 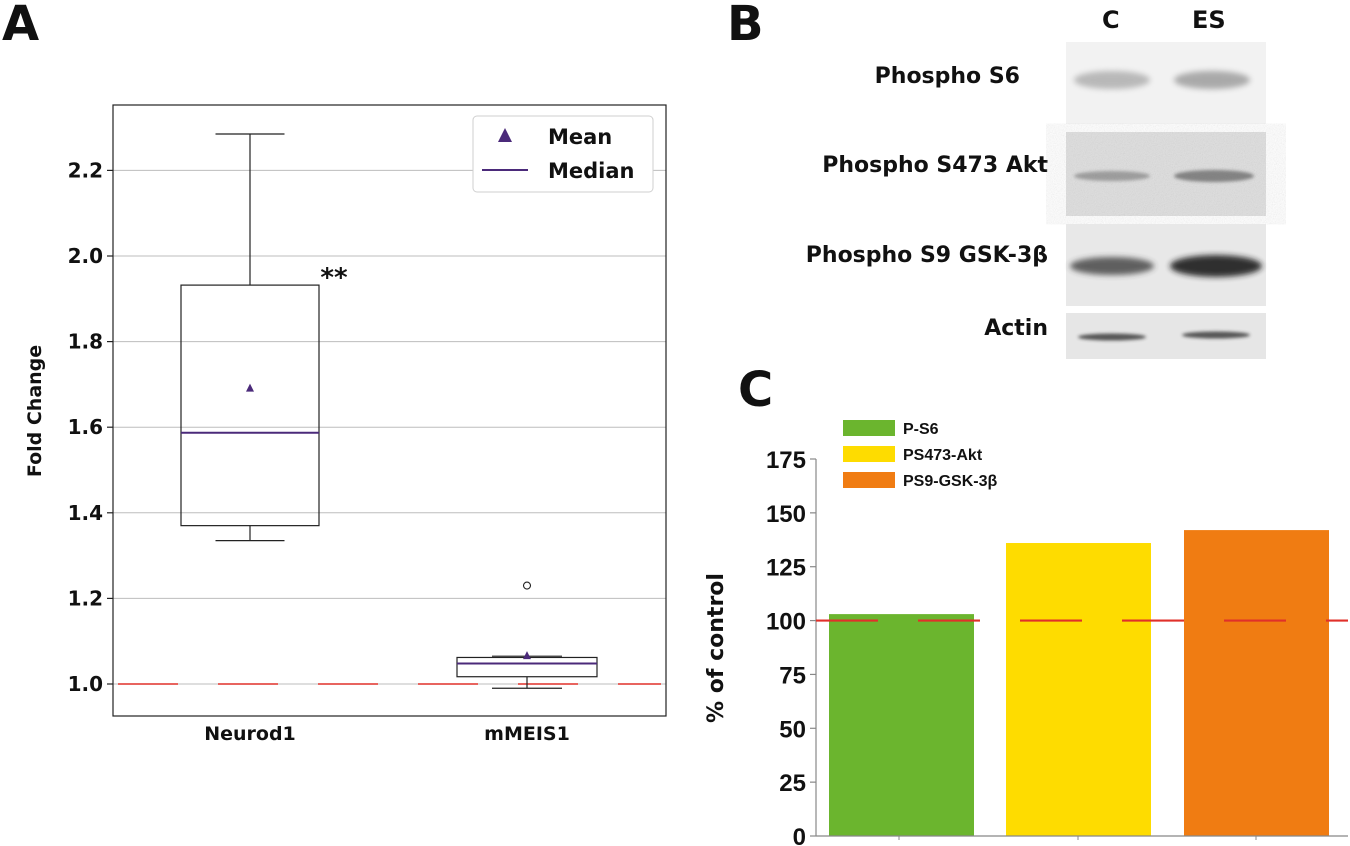 I want to click on boxplot-legend: Mean Median, so click(x=563, y=154).